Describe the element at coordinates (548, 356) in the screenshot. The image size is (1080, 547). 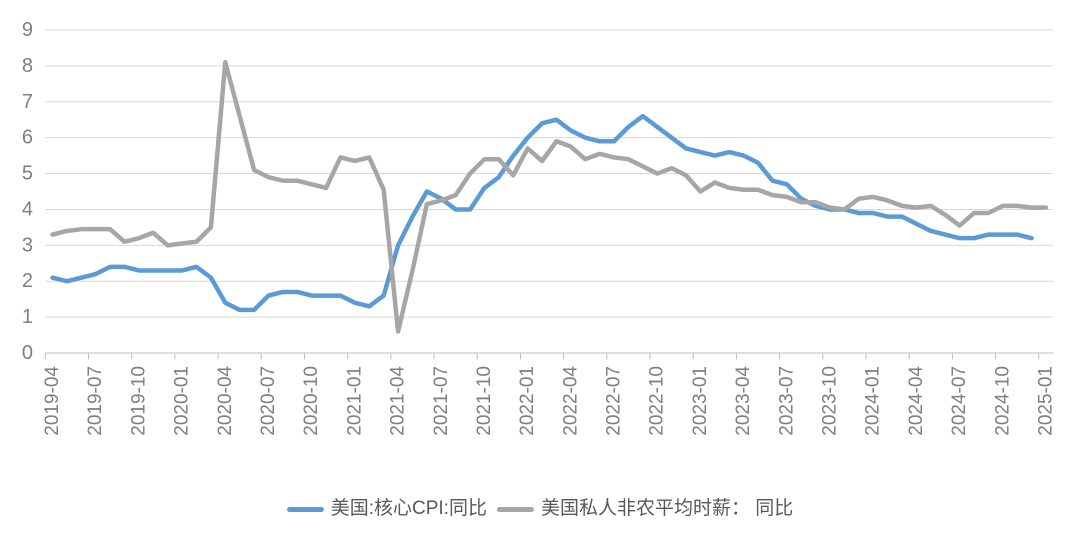
I see `x-axis` at that location.